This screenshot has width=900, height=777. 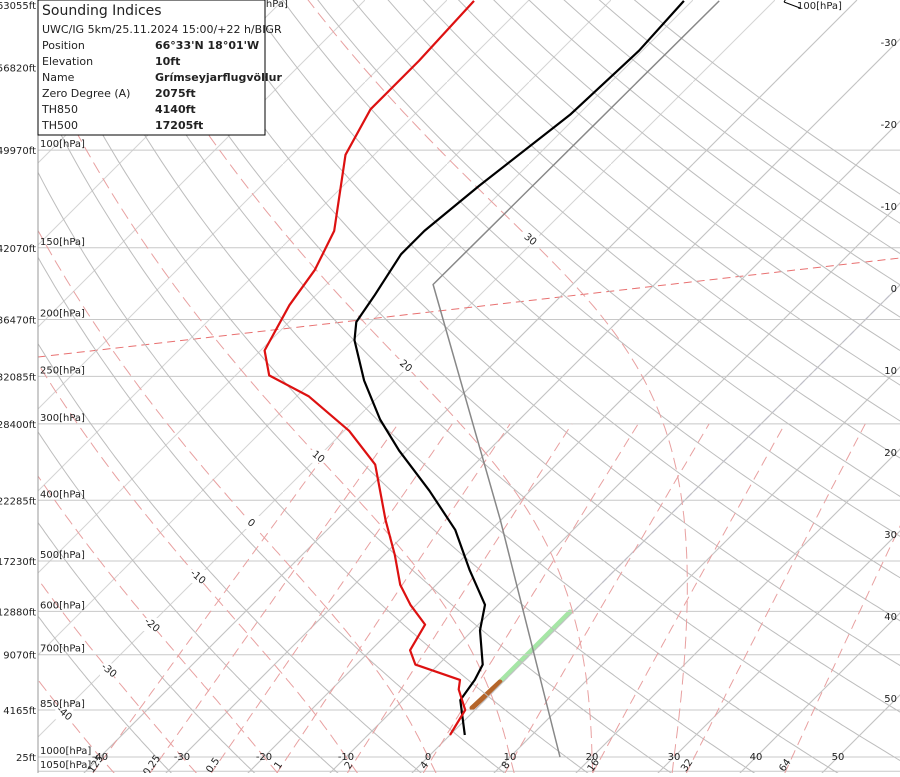 What do you see at coordinates (18, 151) in the screenshot?
I see `altitude-label: 49970ft` at bounding box center [18, 151].